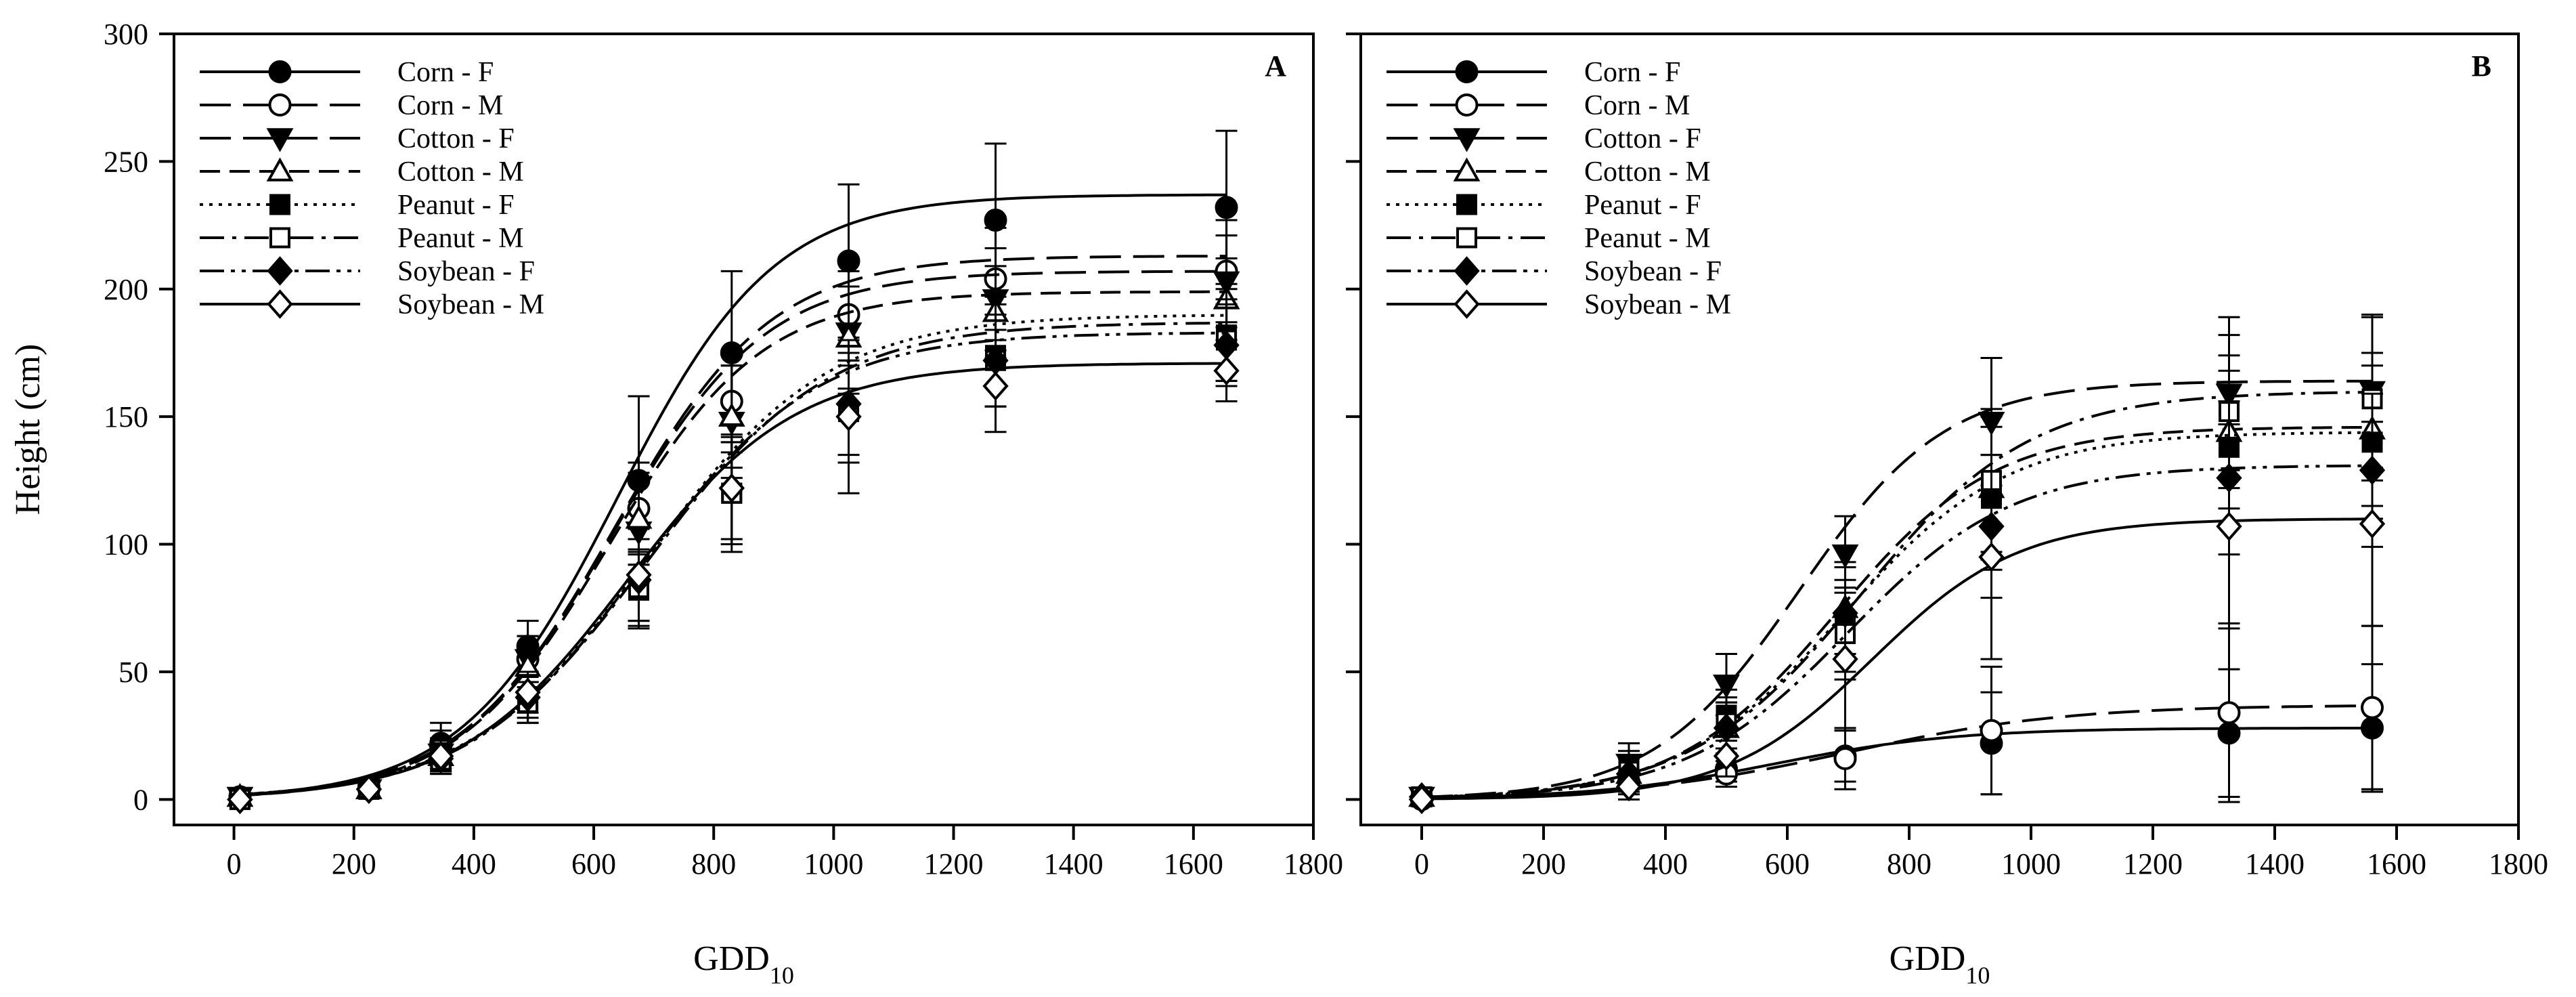 The height and width of the screenshot is (997, 2576). What do you see at coordinates (126, 161) in the screenshot?
I see `y-tick-label: 250` at bounding box center [126, 161].